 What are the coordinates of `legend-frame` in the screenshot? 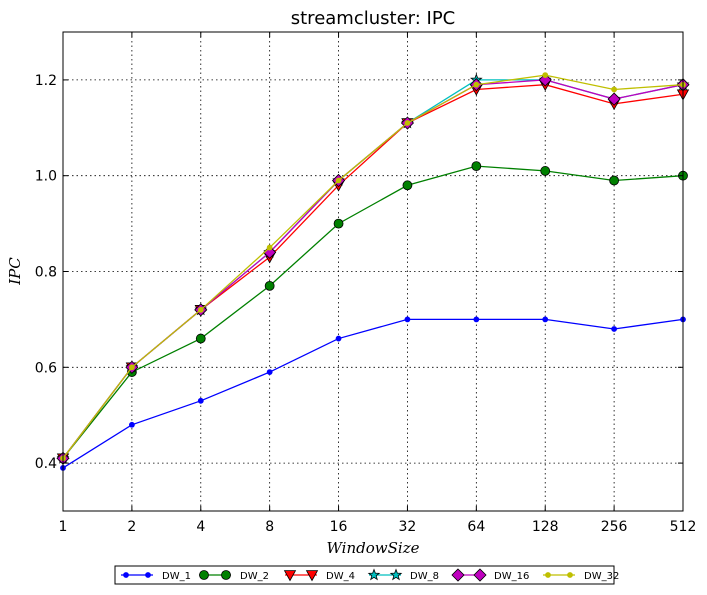 It's located at (364, 575).